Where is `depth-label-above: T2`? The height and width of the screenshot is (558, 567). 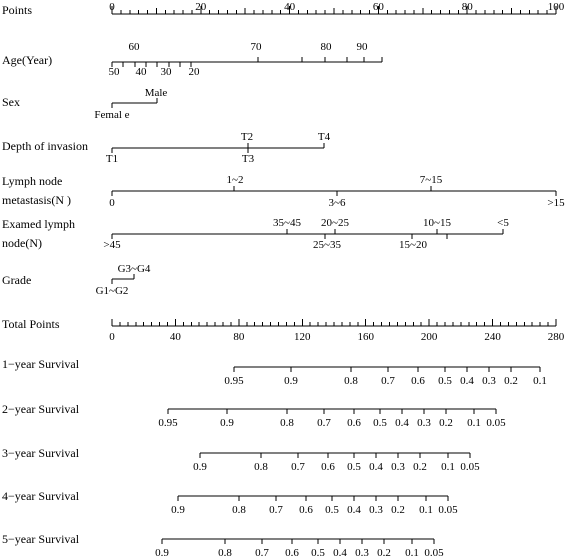
depth-label-above: T2 is located at coordinates (247, 137).